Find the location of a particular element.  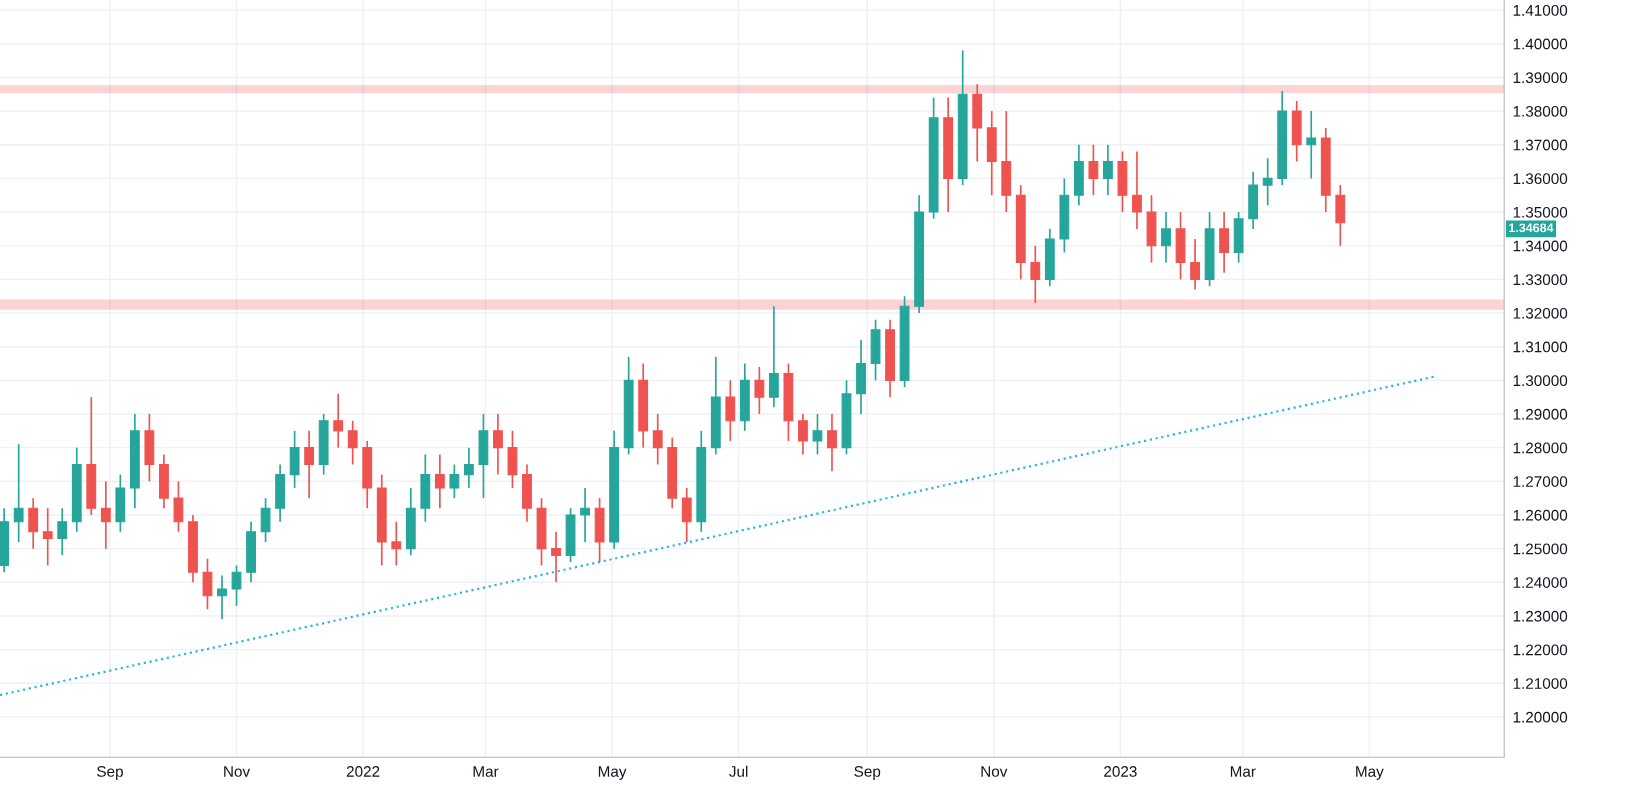

y-tick-label: 1.40000 is located at coordinates (1540, 44).